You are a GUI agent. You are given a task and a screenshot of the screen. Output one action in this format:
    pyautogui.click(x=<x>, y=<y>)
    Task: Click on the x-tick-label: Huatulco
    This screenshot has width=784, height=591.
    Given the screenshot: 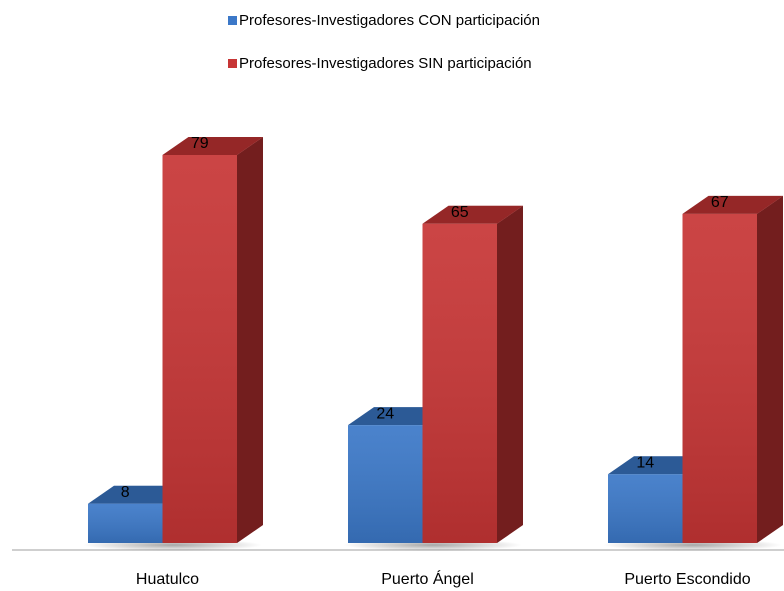 What is the action you would take?
    pyautogui.click(x=167, y=579)
    